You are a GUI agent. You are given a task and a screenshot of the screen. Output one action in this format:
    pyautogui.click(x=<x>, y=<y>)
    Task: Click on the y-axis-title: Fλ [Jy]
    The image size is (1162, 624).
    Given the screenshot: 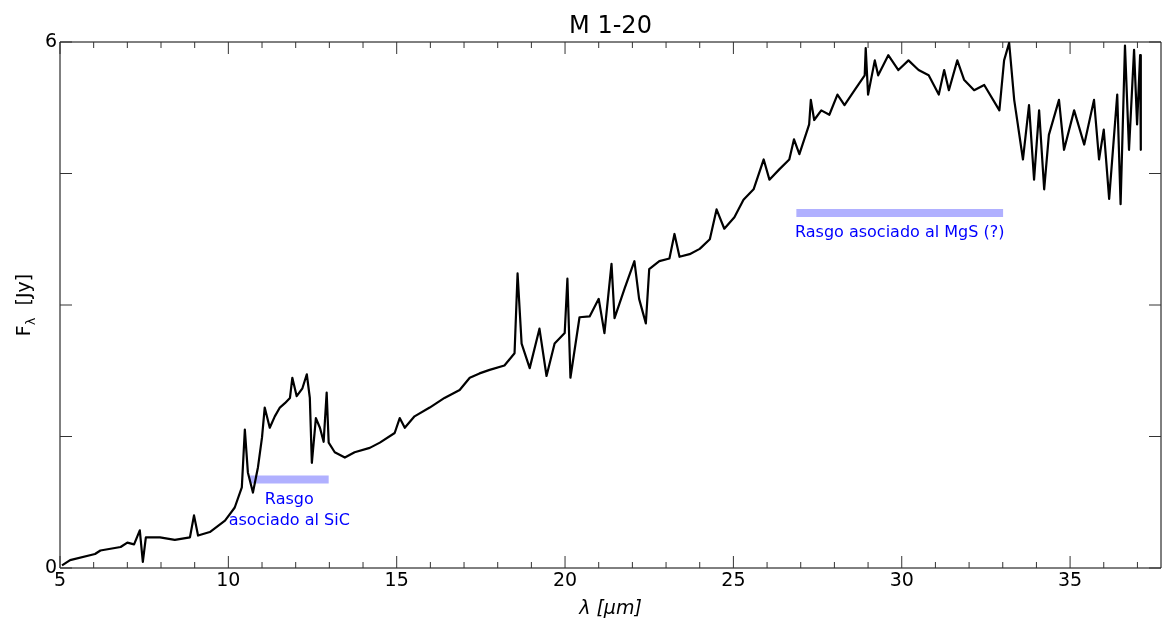 What is the action you would take?
    pyautogui.click(x=25, y=305)
    